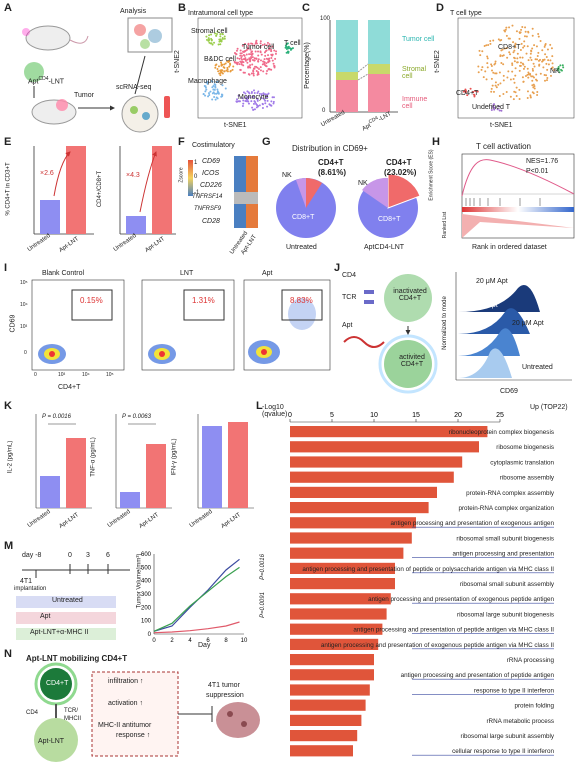  I want to click on timeline-day-6: 6, so click(108, 555).